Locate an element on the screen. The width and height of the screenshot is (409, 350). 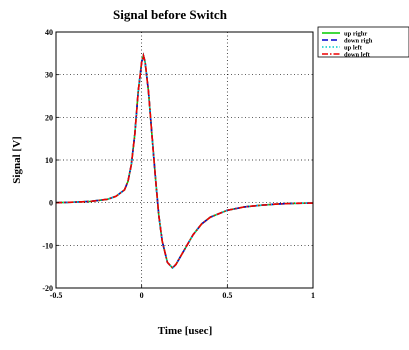
x-tick-label: -0.5 is located at coordinates (56, 295).